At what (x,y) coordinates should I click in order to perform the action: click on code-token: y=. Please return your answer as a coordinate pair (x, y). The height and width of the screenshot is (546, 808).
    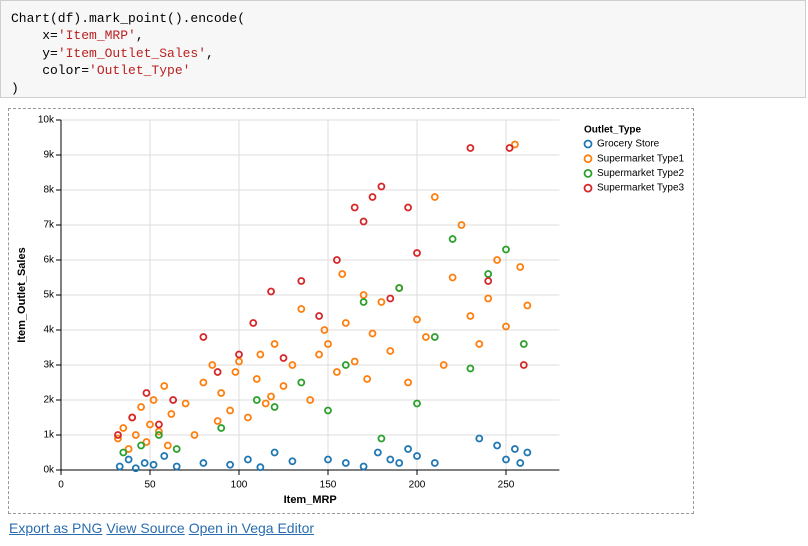
    Looking at the image, I should click on (34, 53).